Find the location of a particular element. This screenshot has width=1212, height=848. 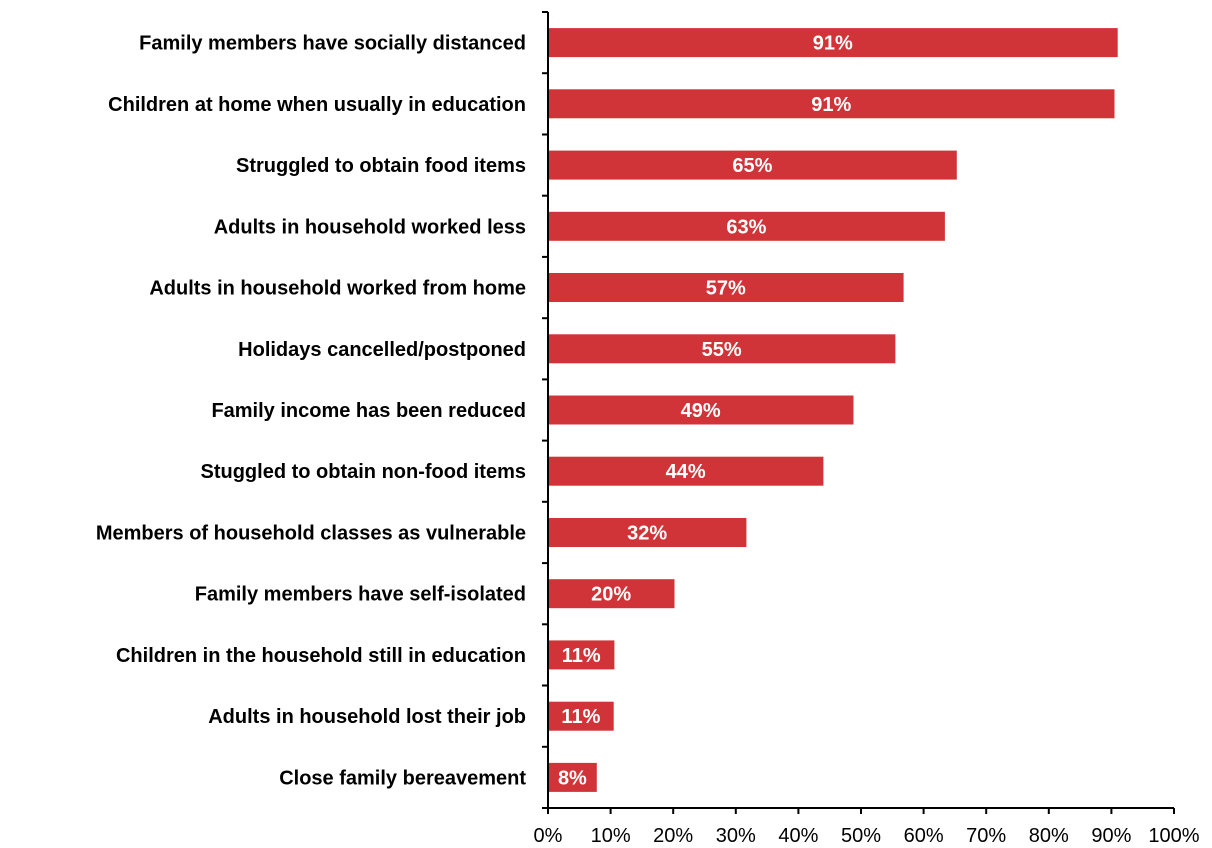

data-label-5: 55% is located at coordinates (722, 350).